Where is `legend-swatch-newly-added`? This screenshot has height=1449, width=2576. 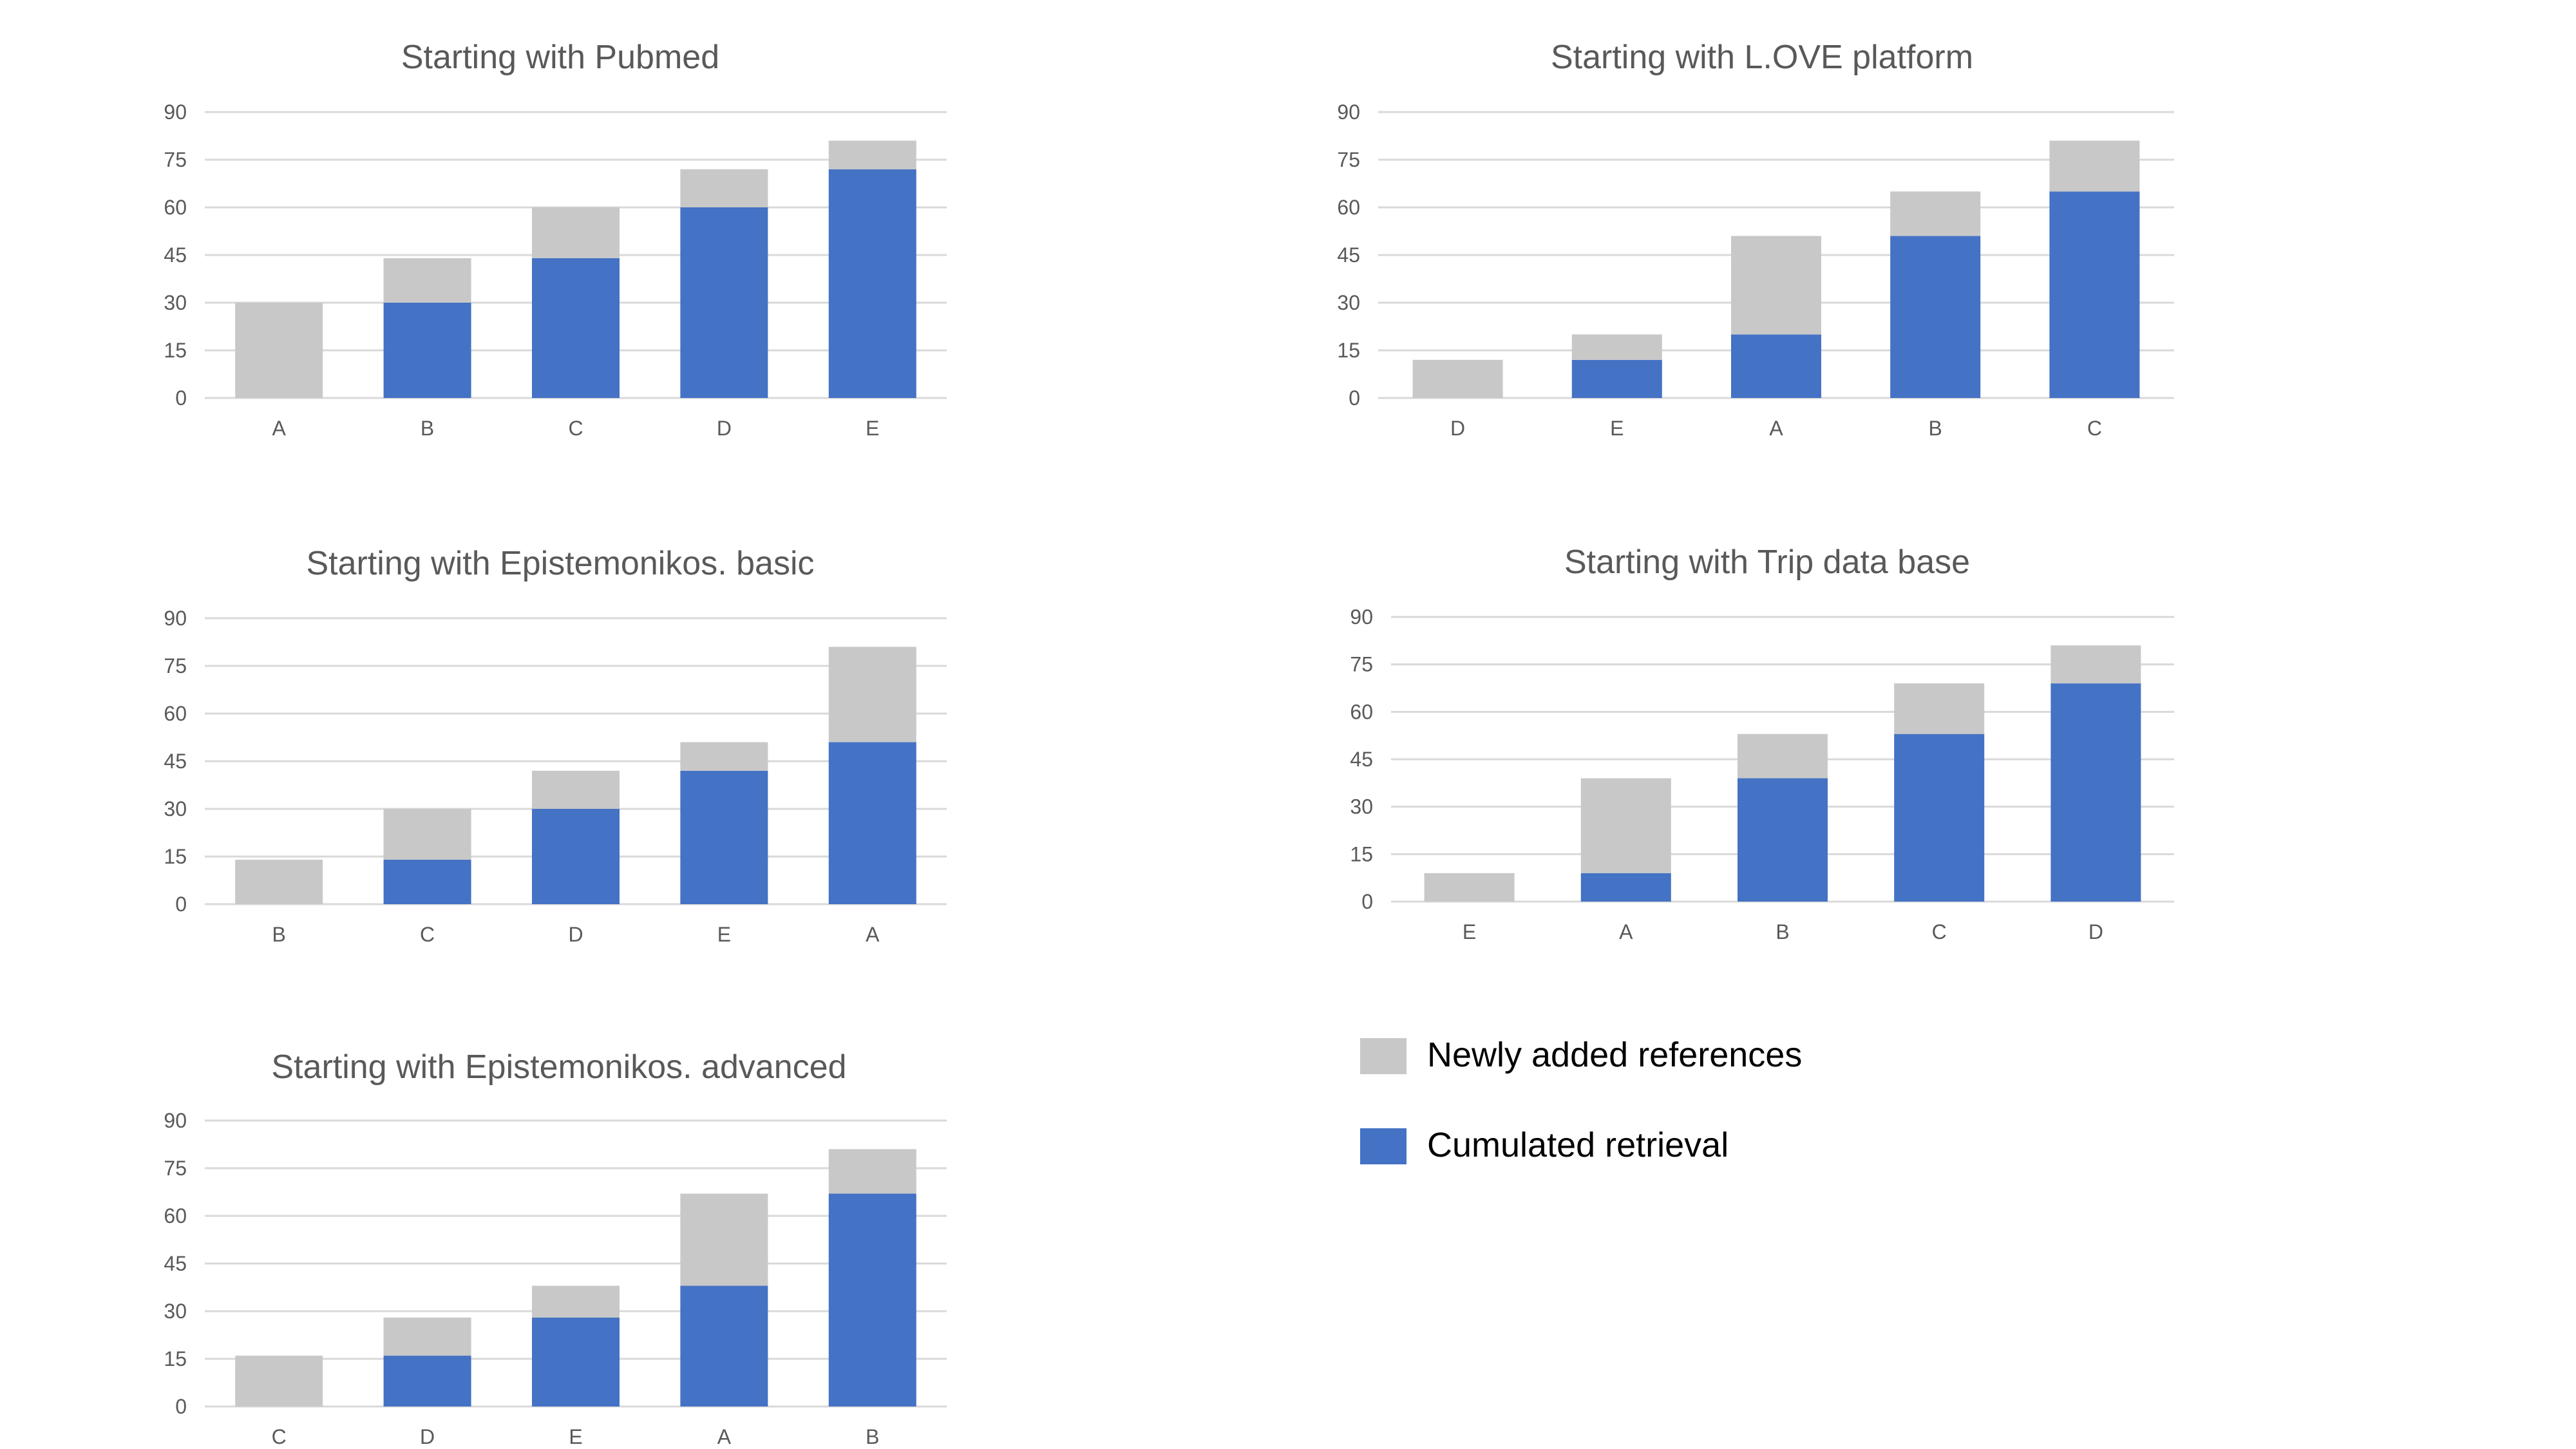
legend-swatch-newly-added is located at coordinates (1383, 1056).